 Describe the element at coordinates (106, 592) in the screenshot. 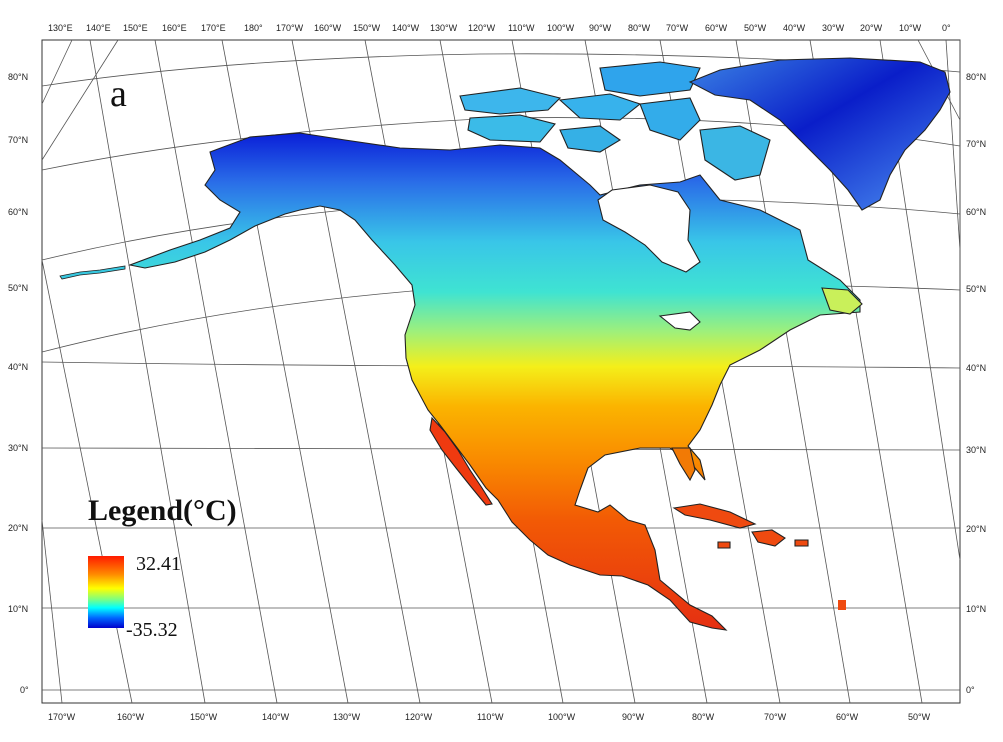

I see `legend-color-bar` at that location.